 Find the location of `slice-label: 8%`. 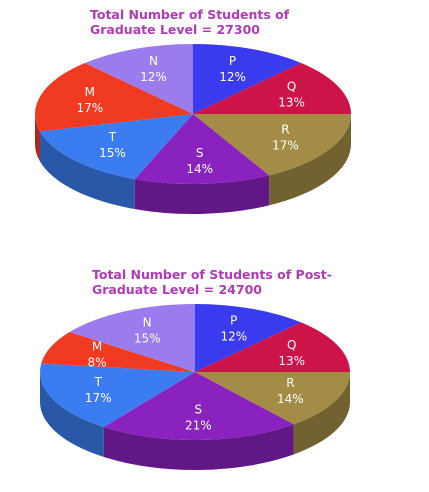

slice-label: 8% is located at coordinates (96, 362).